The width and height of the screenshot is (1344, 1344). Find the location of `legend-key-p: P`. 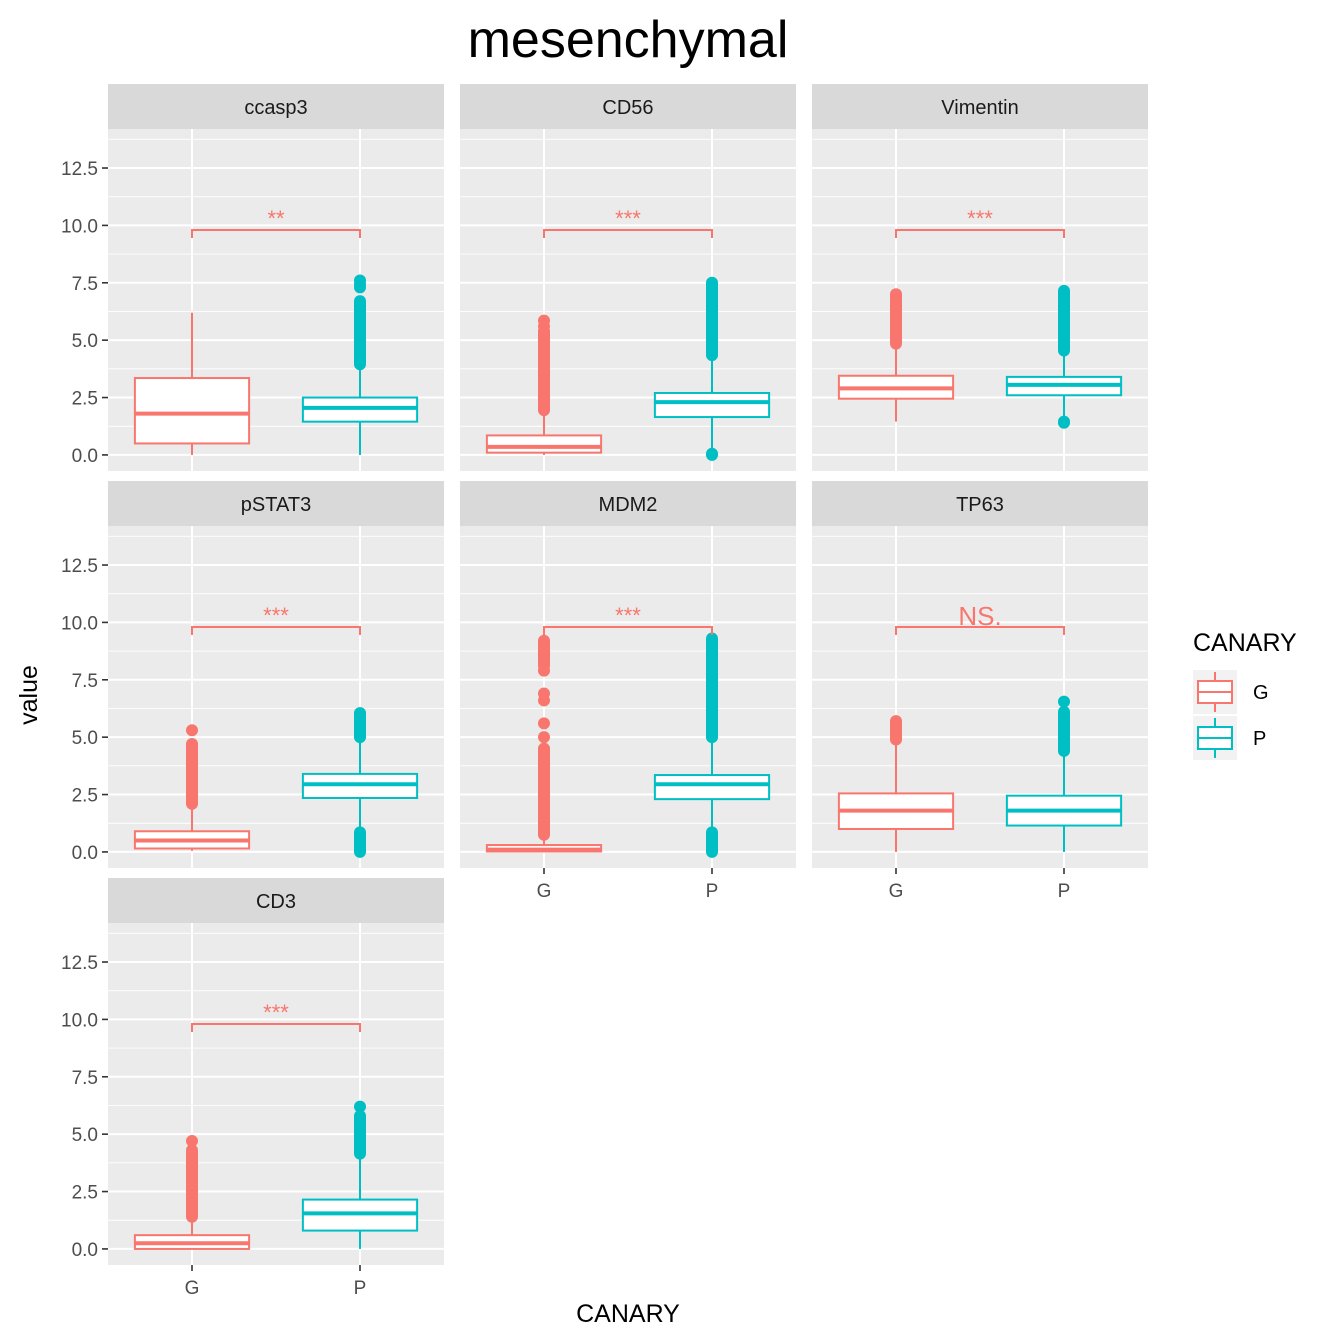

legend-key-p: P is located at coordinates (1229, 738).